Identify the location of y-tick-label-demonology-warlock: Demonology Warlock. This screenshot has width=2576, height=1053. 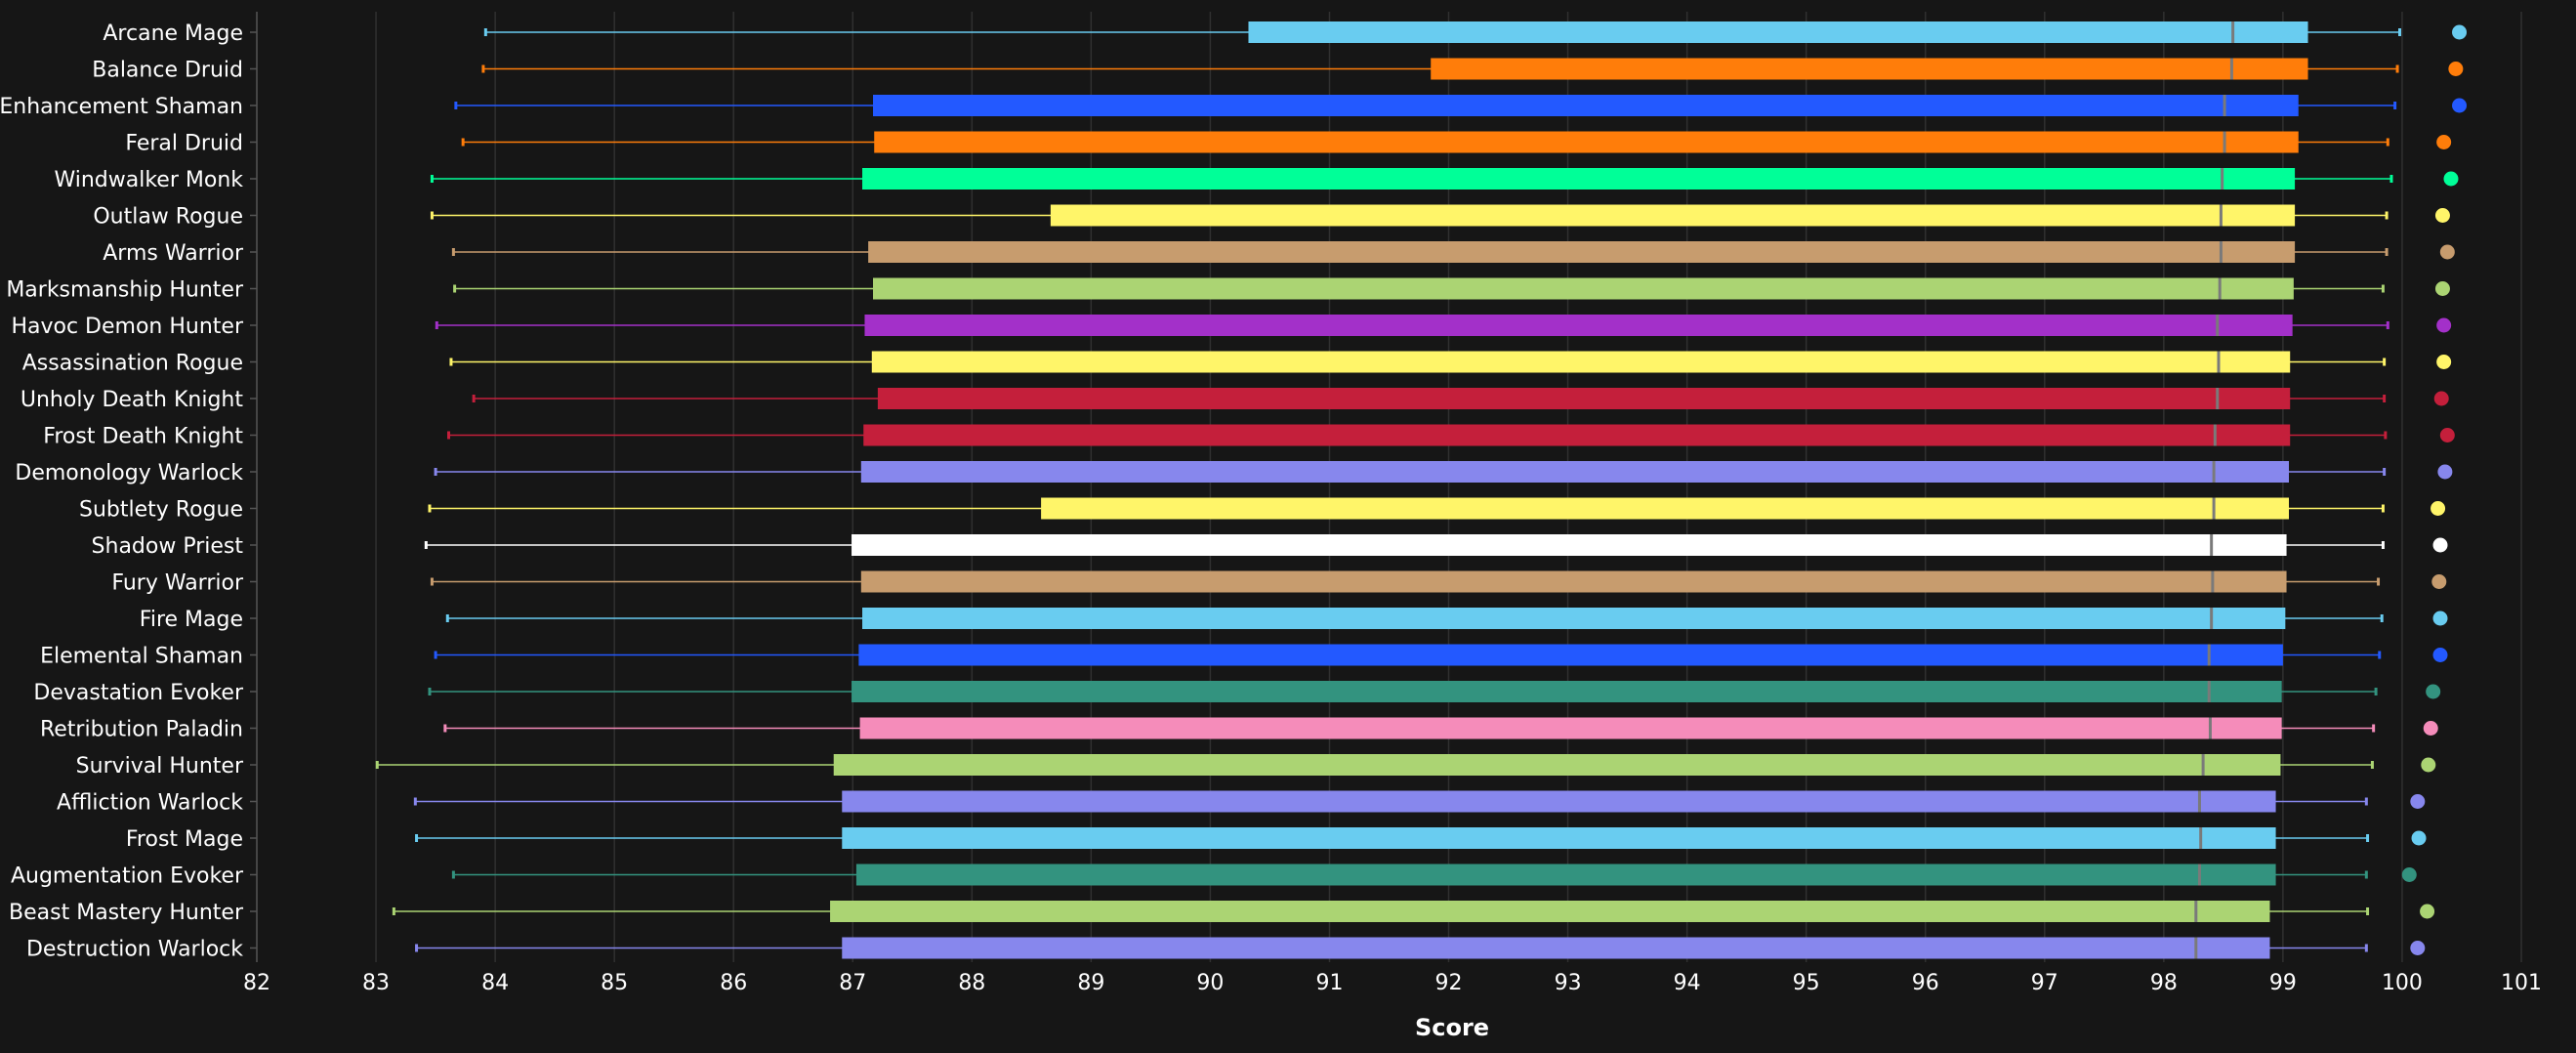
(129, 473).